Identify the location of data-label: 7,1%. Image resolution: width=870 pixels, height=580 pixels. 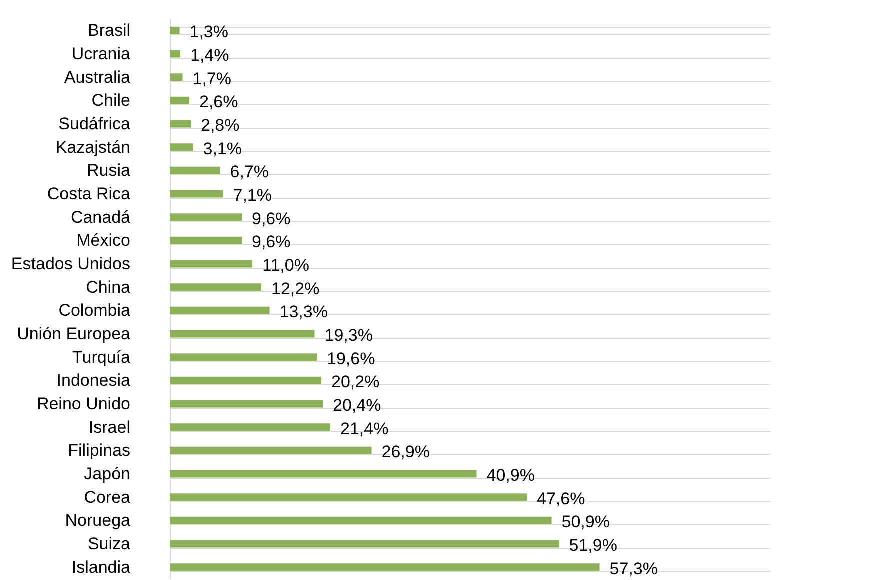
(252, 195).